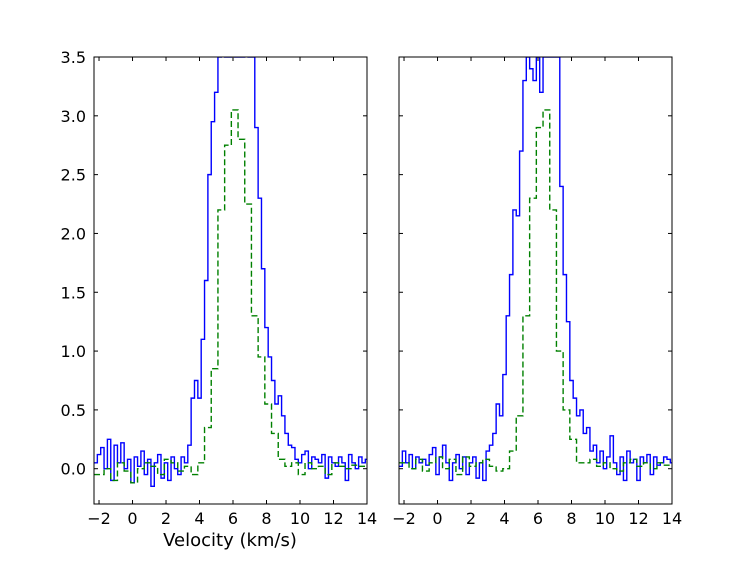 This screenshot has width=747, height=565. What do you see at coordinates (73, 469) in the screenshot?
I see `y-tick-label: 0.0` at bounding box center [73, 469].